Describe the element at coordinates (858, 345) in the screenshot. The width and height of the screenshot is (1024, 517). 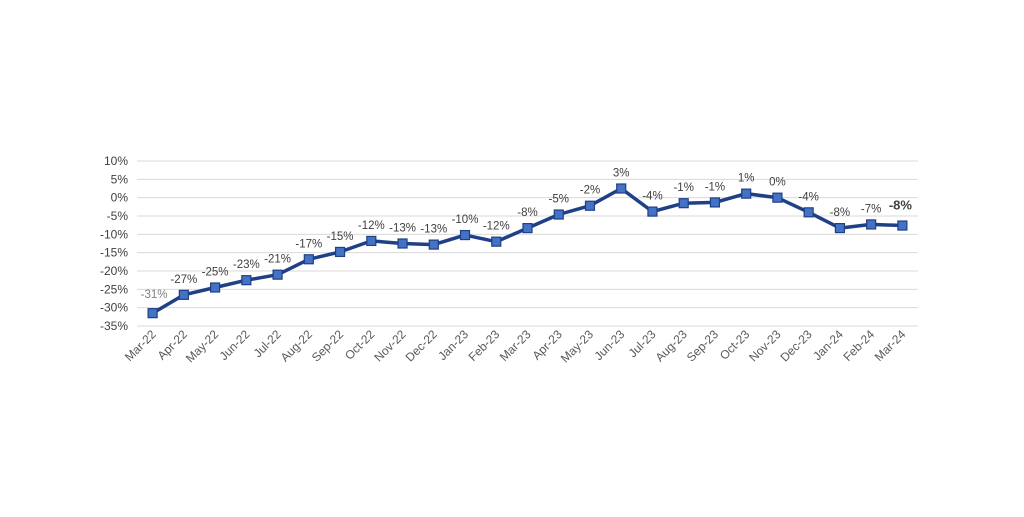
I see `x-tick-label: Feb-24` at that location.